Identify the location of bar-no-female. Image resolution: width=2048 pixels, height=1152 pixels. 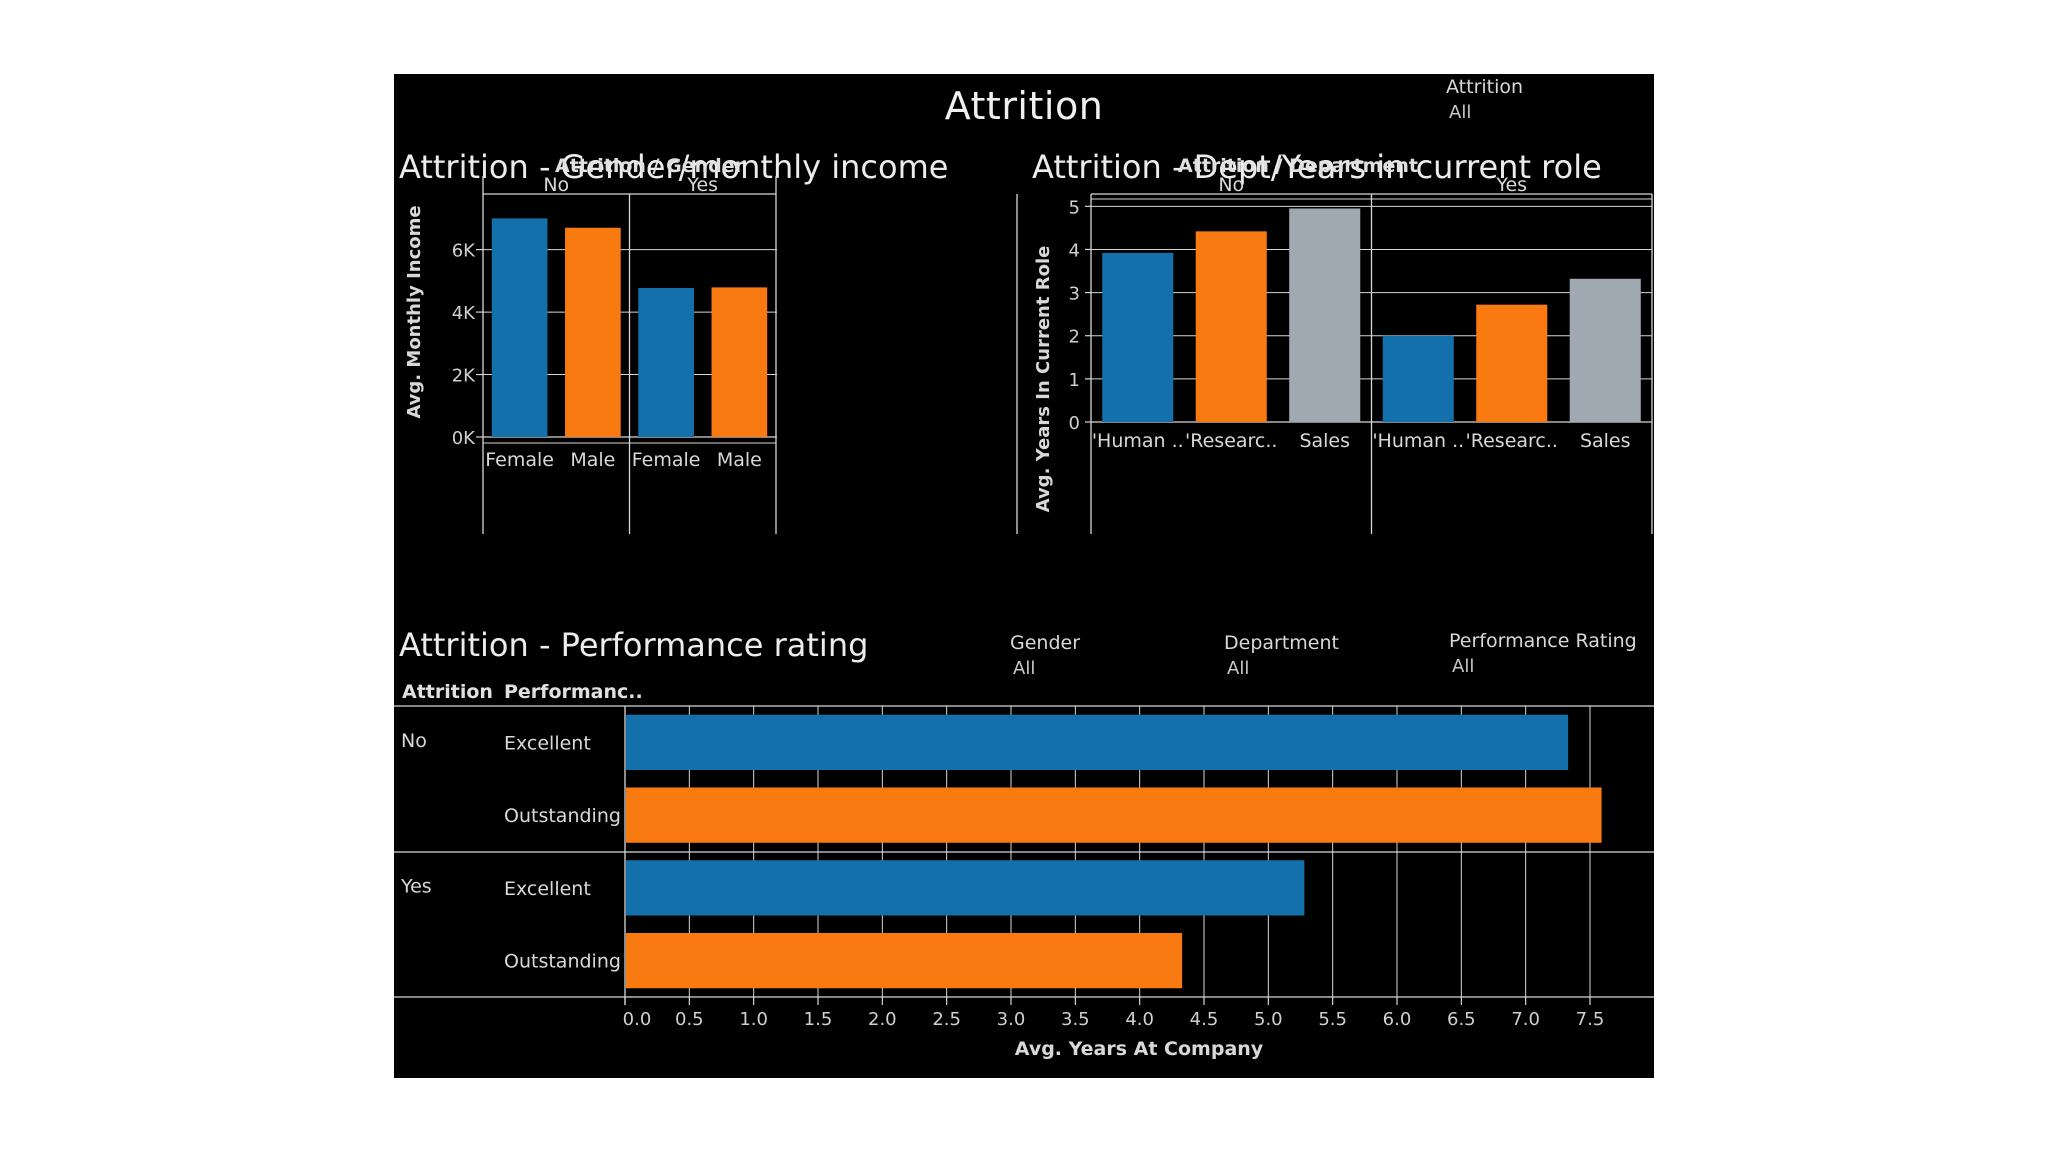
(519, 327).